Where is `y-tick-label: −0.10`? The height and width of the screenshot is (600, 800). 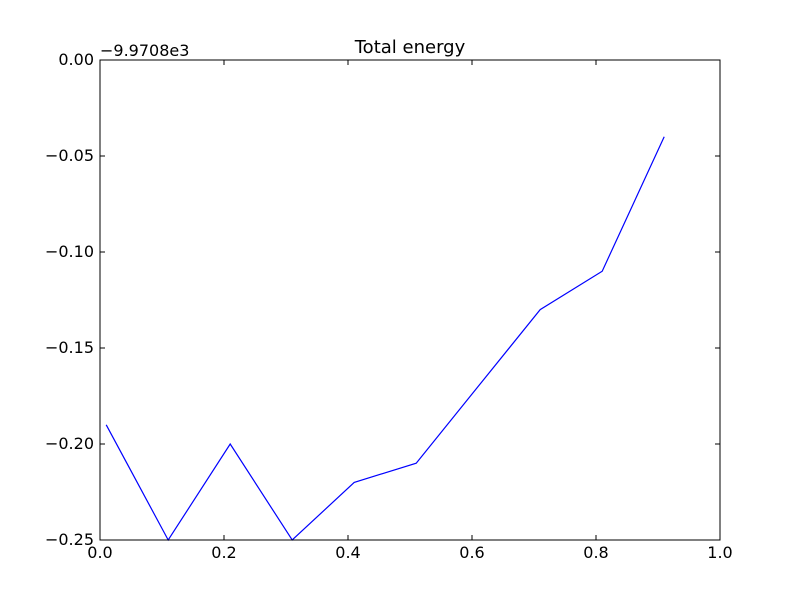
y-tick-label: −0.10 is located at coordinates (69, 251).